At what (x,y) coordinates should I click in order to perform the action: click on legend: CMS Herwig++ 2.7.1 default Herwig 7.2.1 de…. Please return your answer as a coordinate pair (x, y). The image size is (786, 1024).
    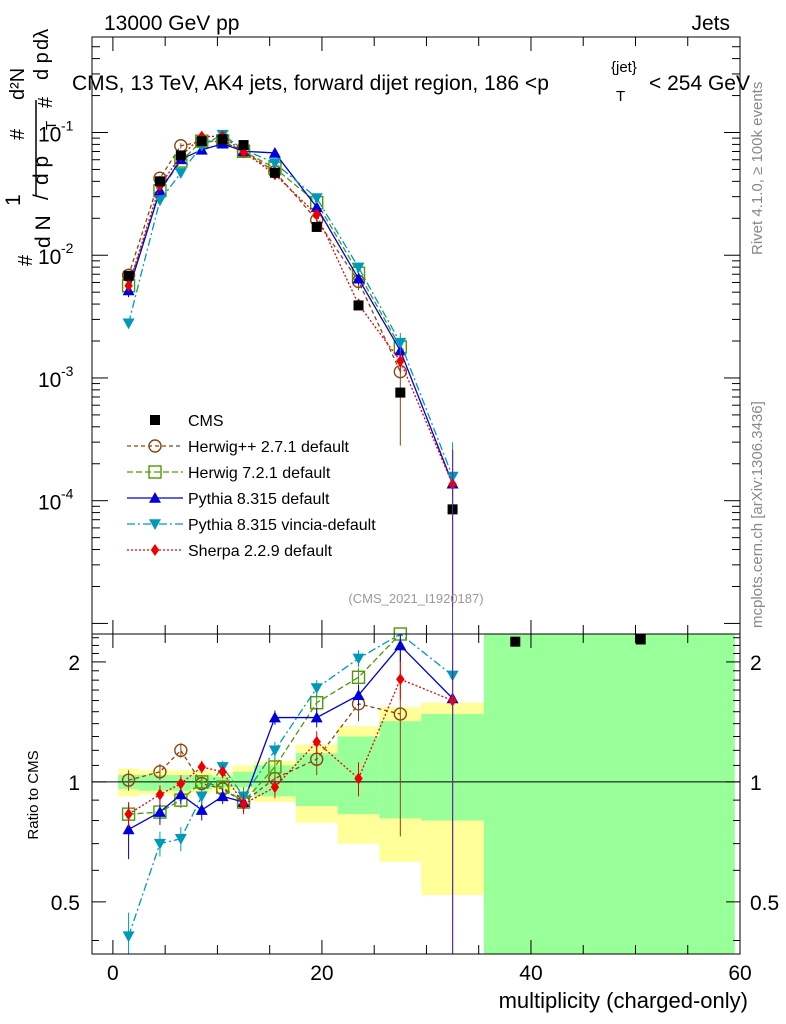
    Looking at the image, I should click on (251, 486).